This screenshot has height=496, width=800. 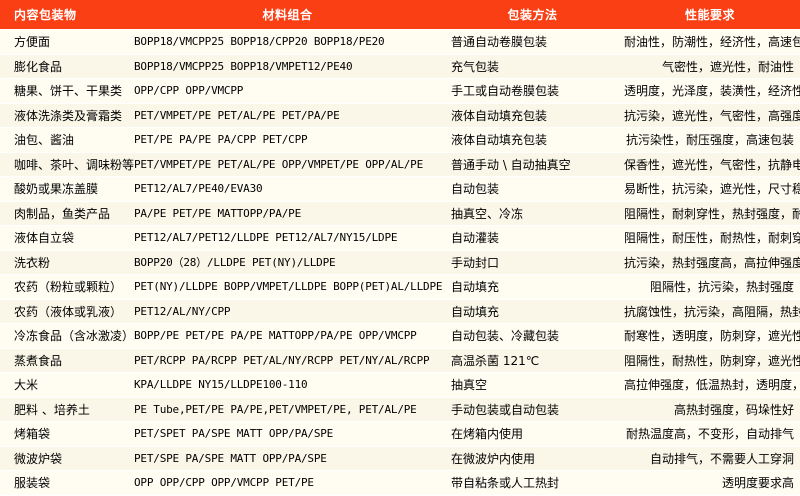 I want to click on column-header-method: 包装方法, so click(x=532, y=15).